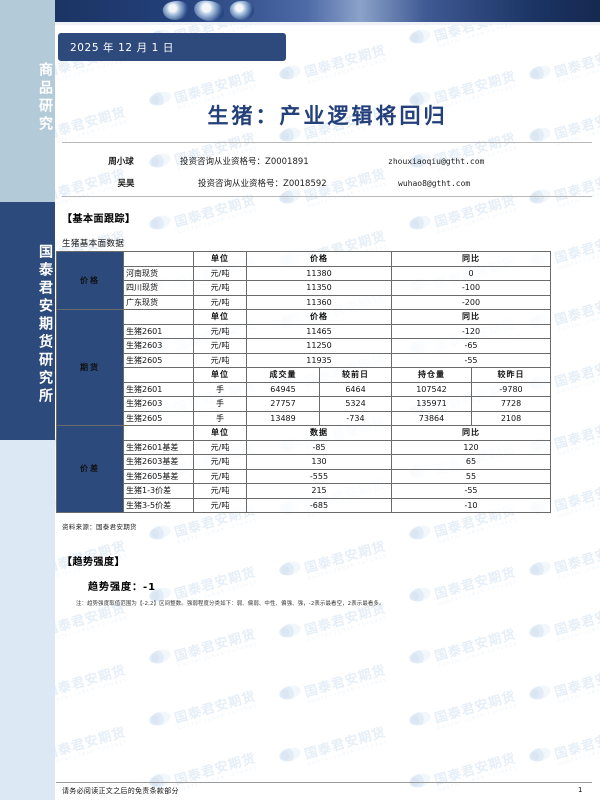 The image size is (600, 800). Describe the element at coordinates (158, 476) in the screenshot. I see `row-label: 生猪2605基差` at that location.